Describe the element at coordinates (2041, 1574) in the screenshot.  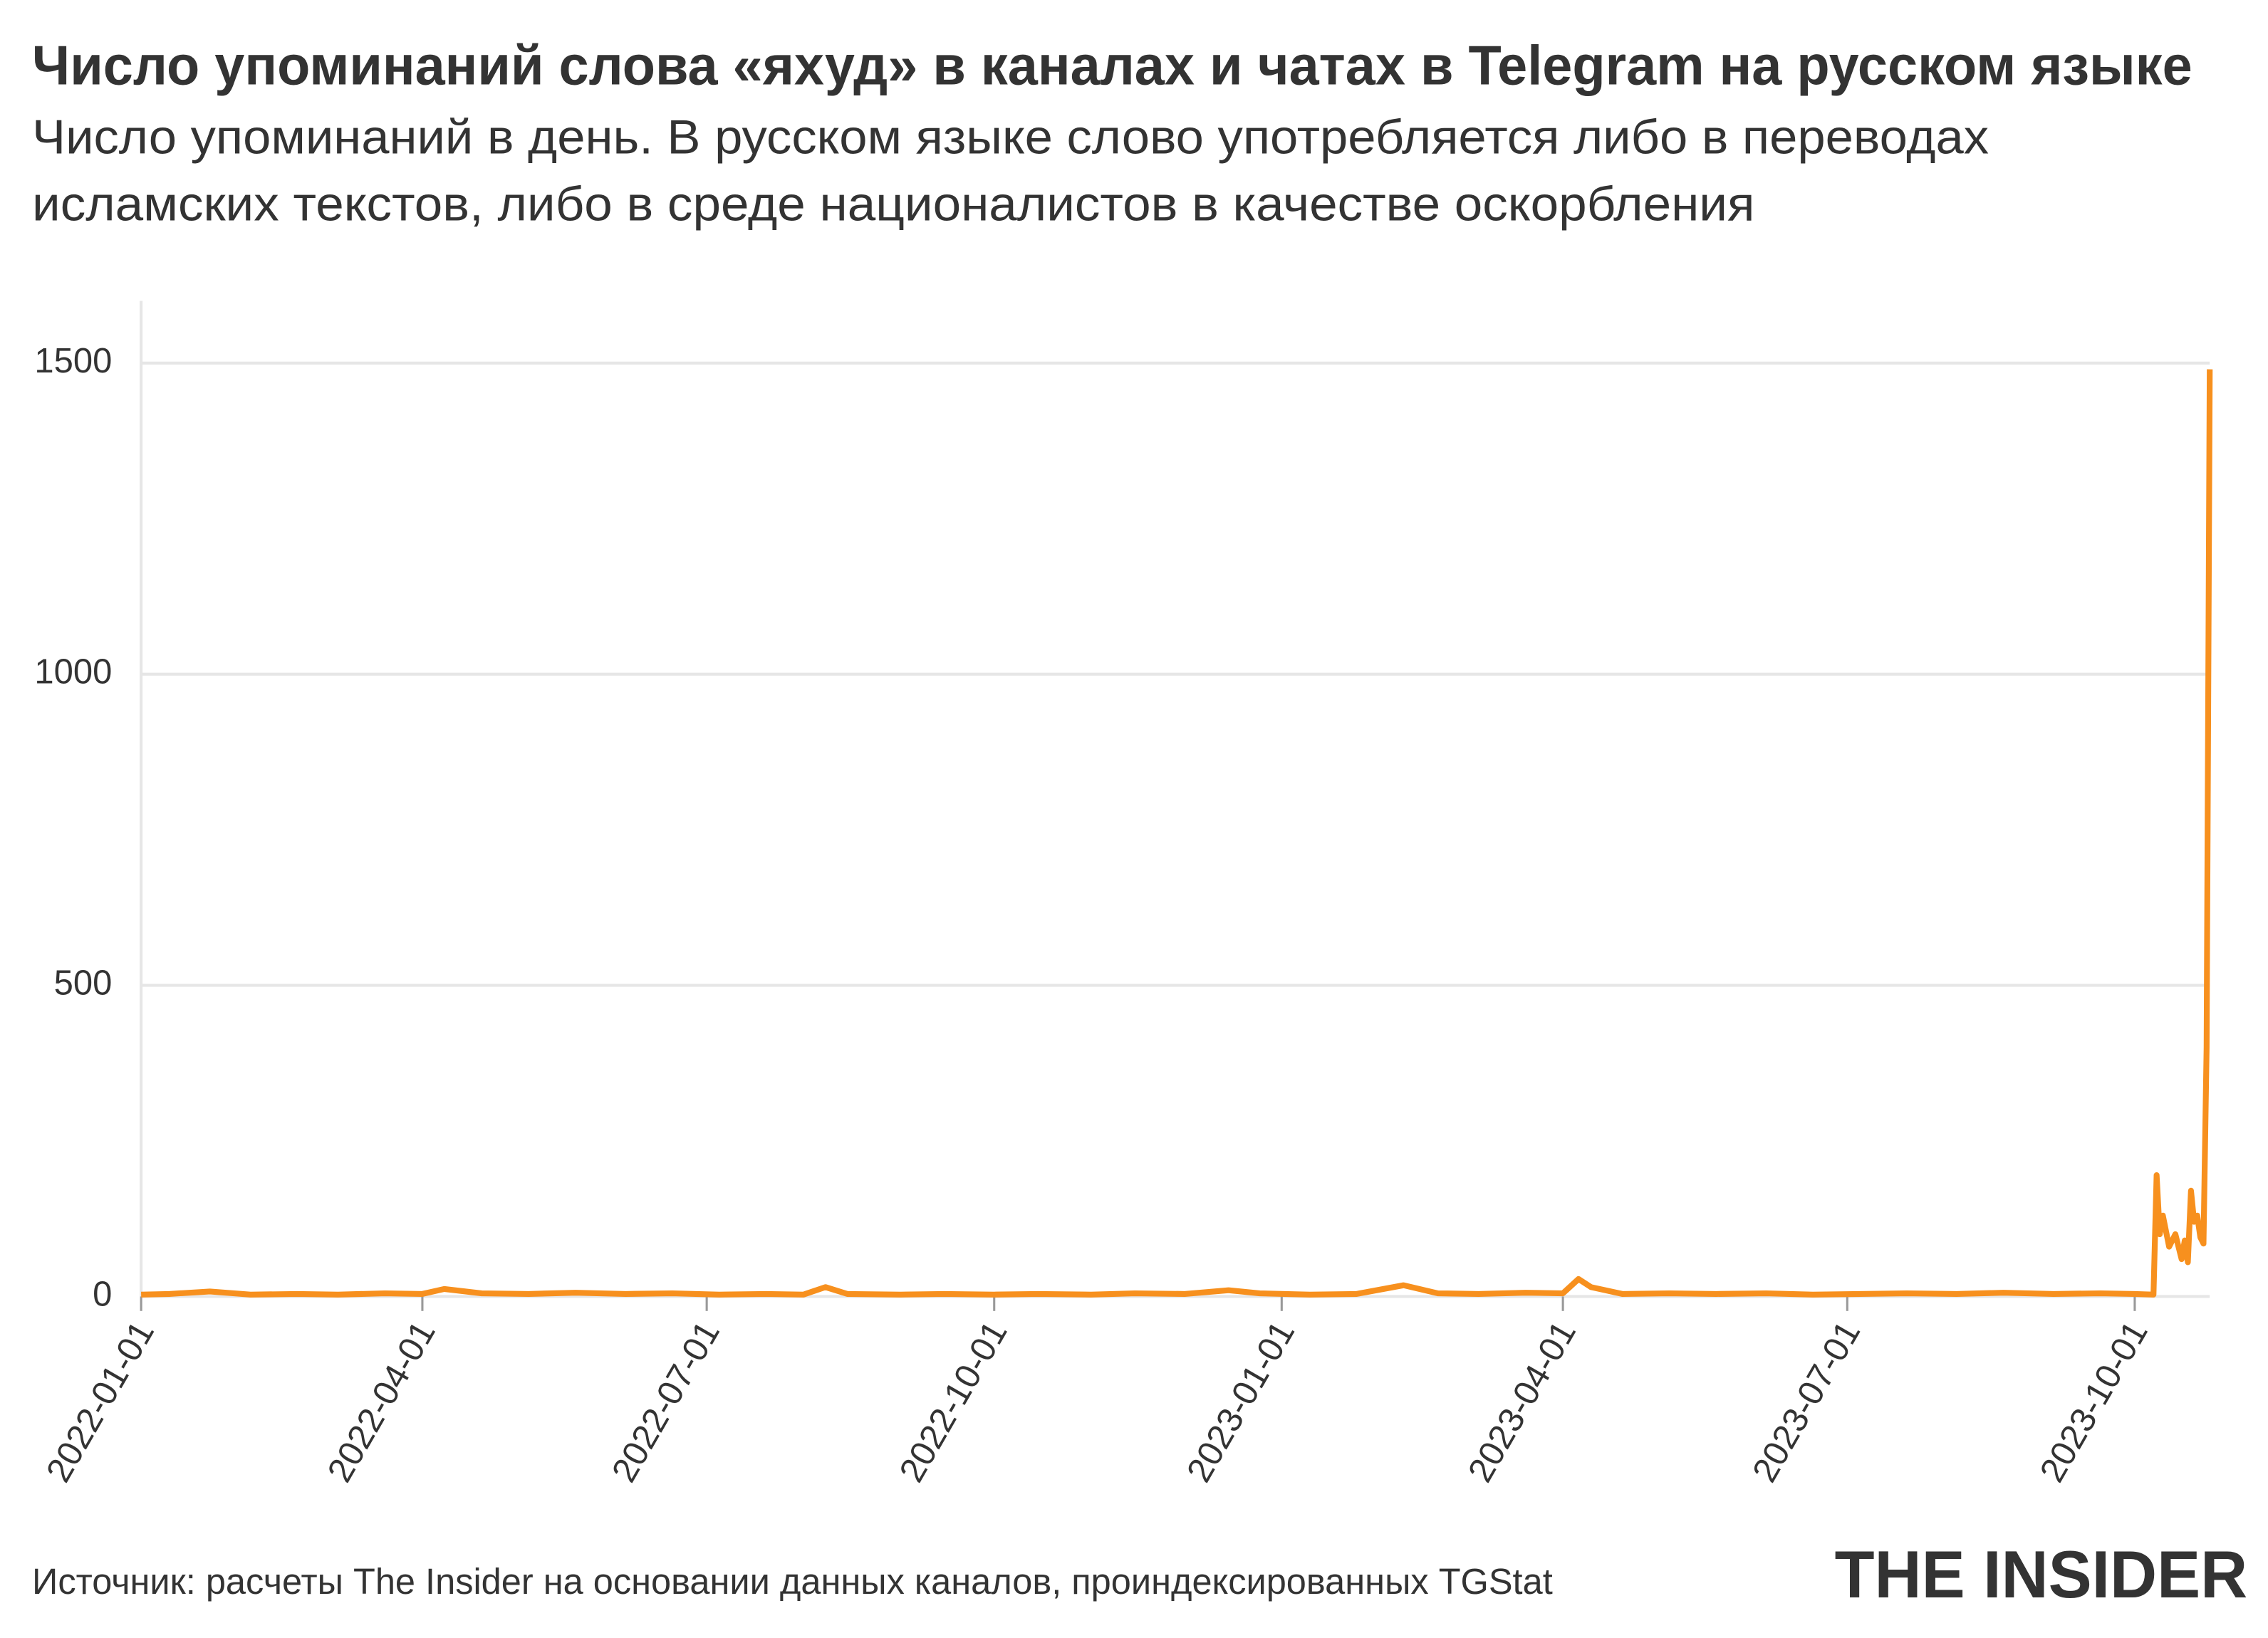
I see `logo: THE INSIDER` at that location.